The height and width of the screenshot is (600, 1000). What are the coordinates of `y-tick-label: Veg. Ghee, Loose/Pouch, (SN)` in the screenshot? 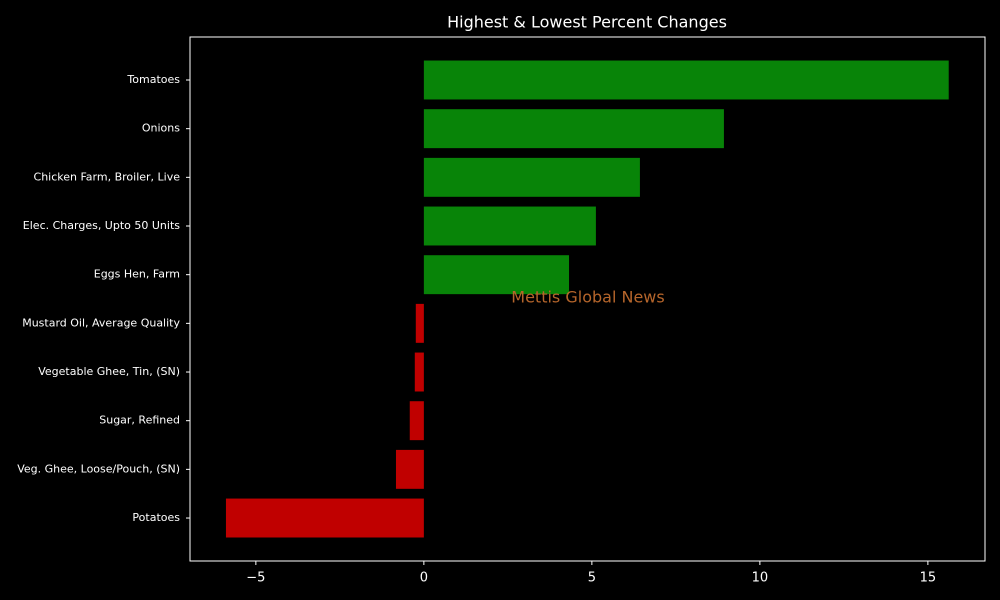 It's located at (98, 468).